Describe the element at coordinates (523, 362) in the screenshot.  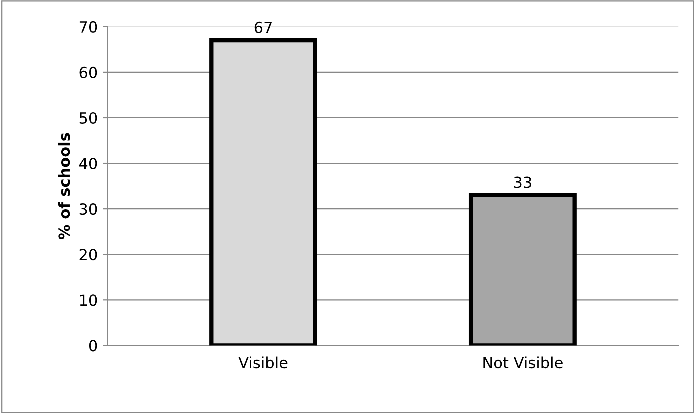
I see `x-tick-label: Not Visible` at that location.